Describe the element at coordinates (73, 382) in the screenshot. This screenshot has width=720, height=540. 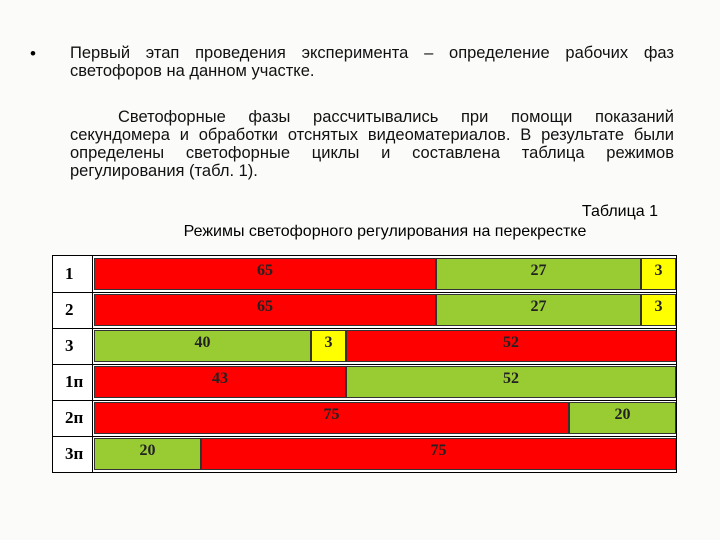
I see `row-label: 1п` at that location.